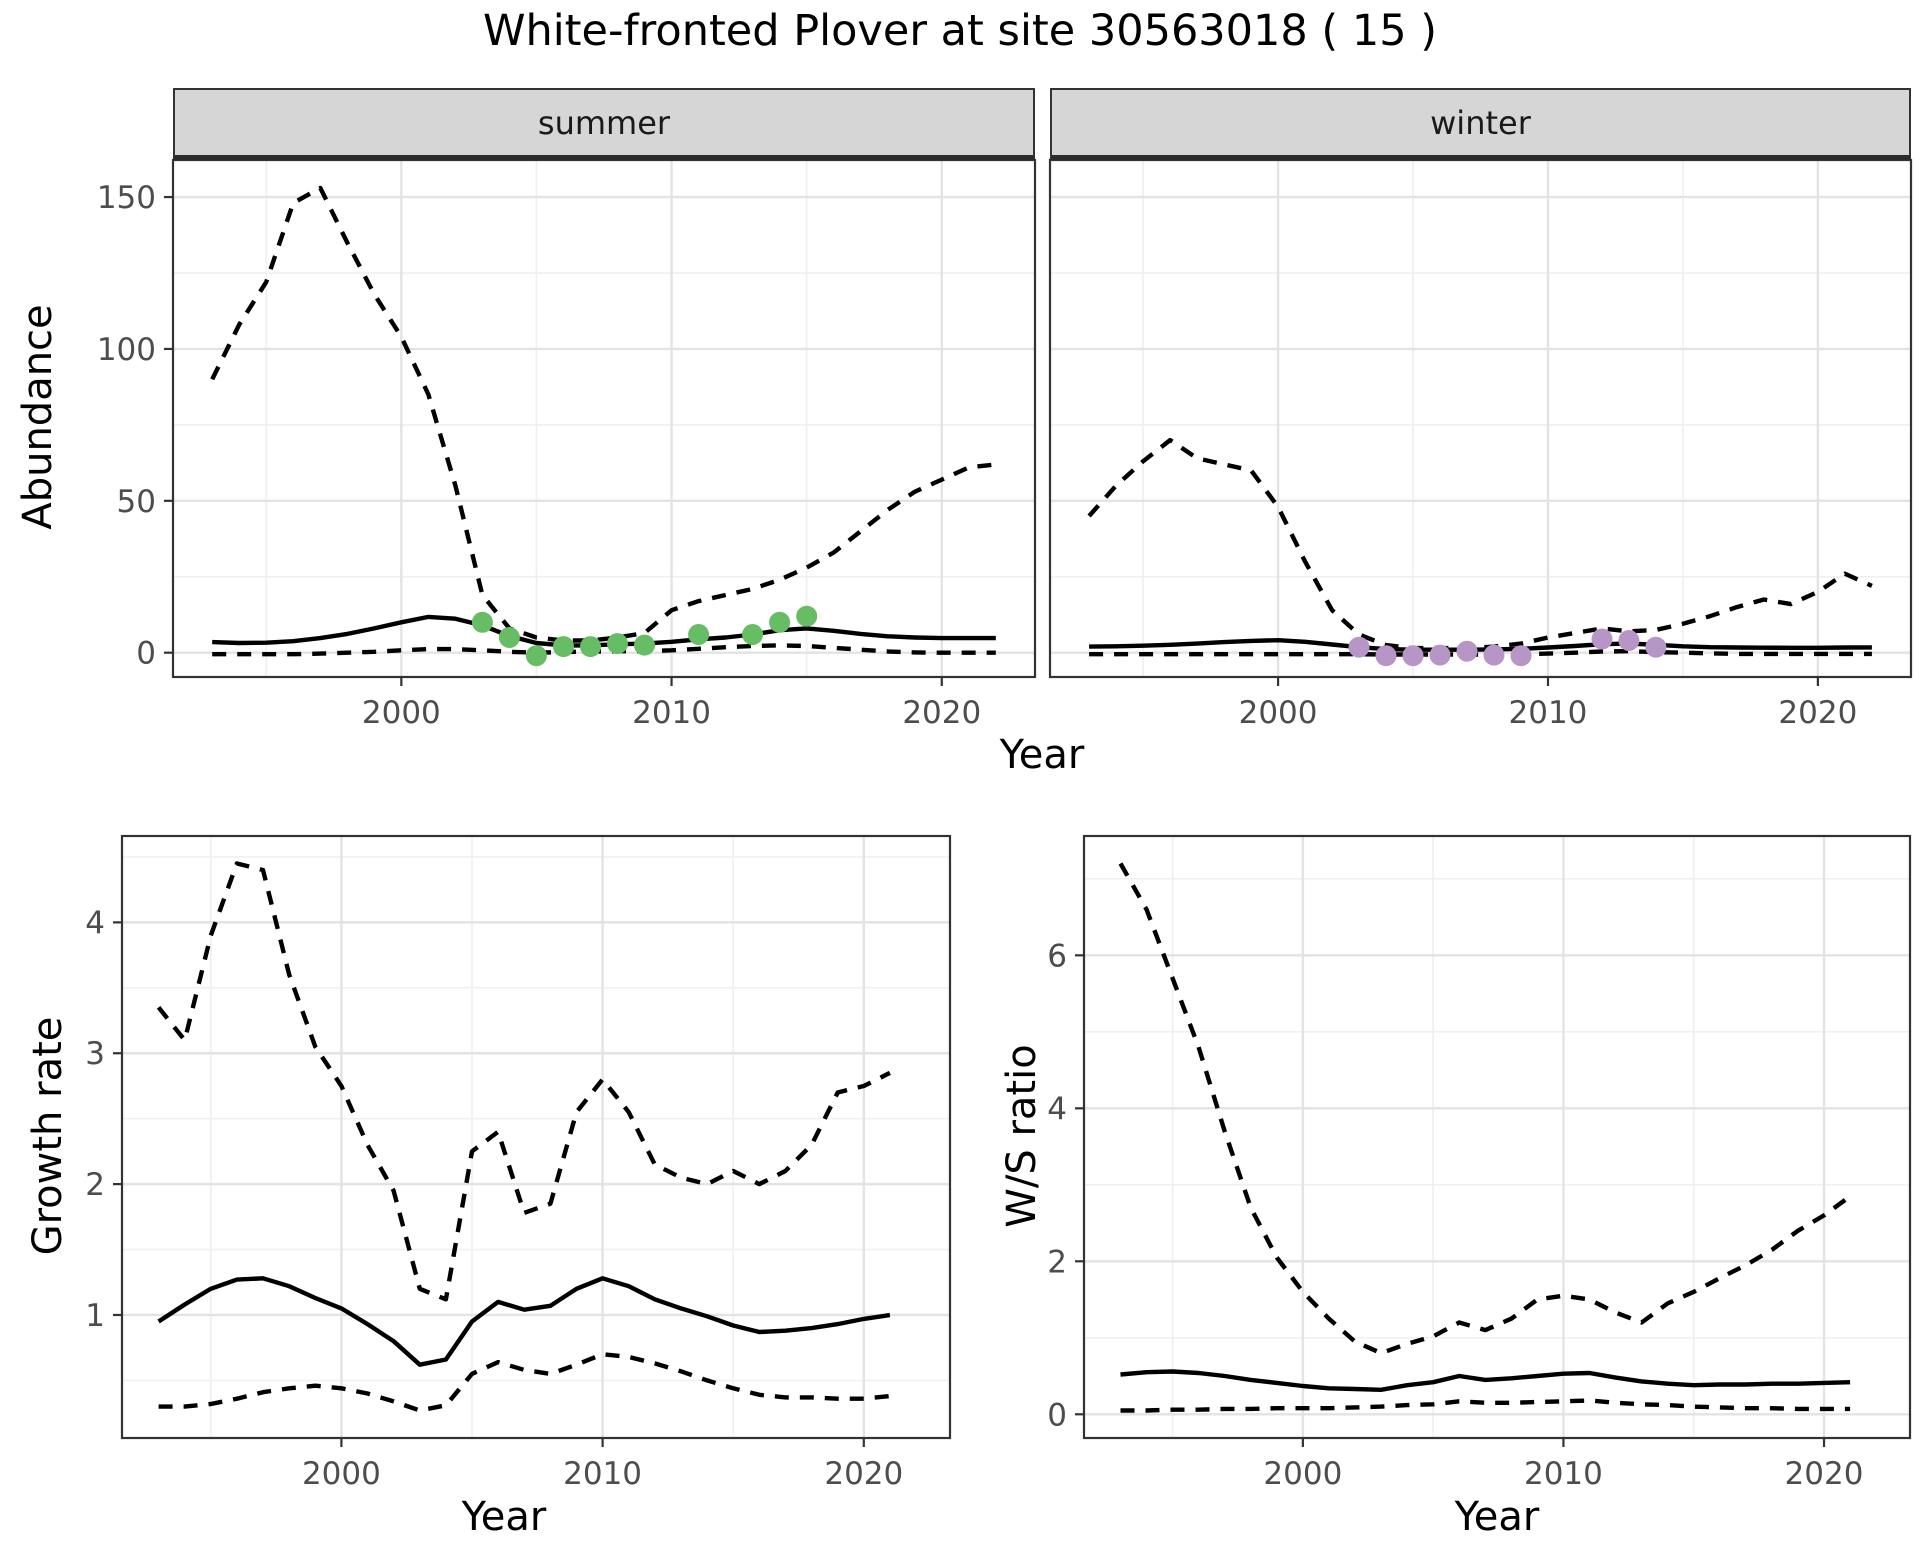 The width and height of the screenshot is (1920, 1560). What do you see at coordinates (1497, 1517) in the screenshot?
I see `x-axis-title-ws-ratio: Year` at bounding box center [1497, 1517].